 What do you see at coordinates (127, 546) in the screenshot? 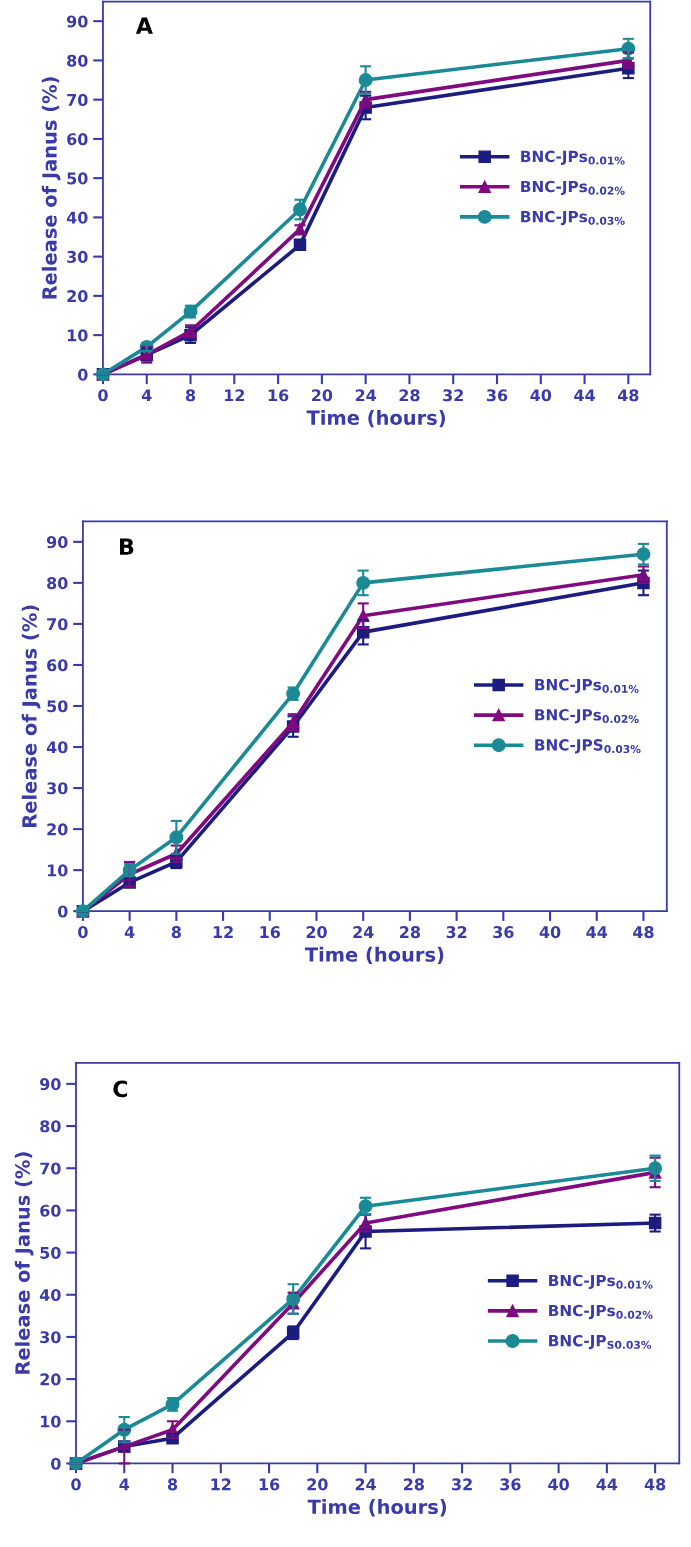
I see `text: B` at bounding box center [127, 546].